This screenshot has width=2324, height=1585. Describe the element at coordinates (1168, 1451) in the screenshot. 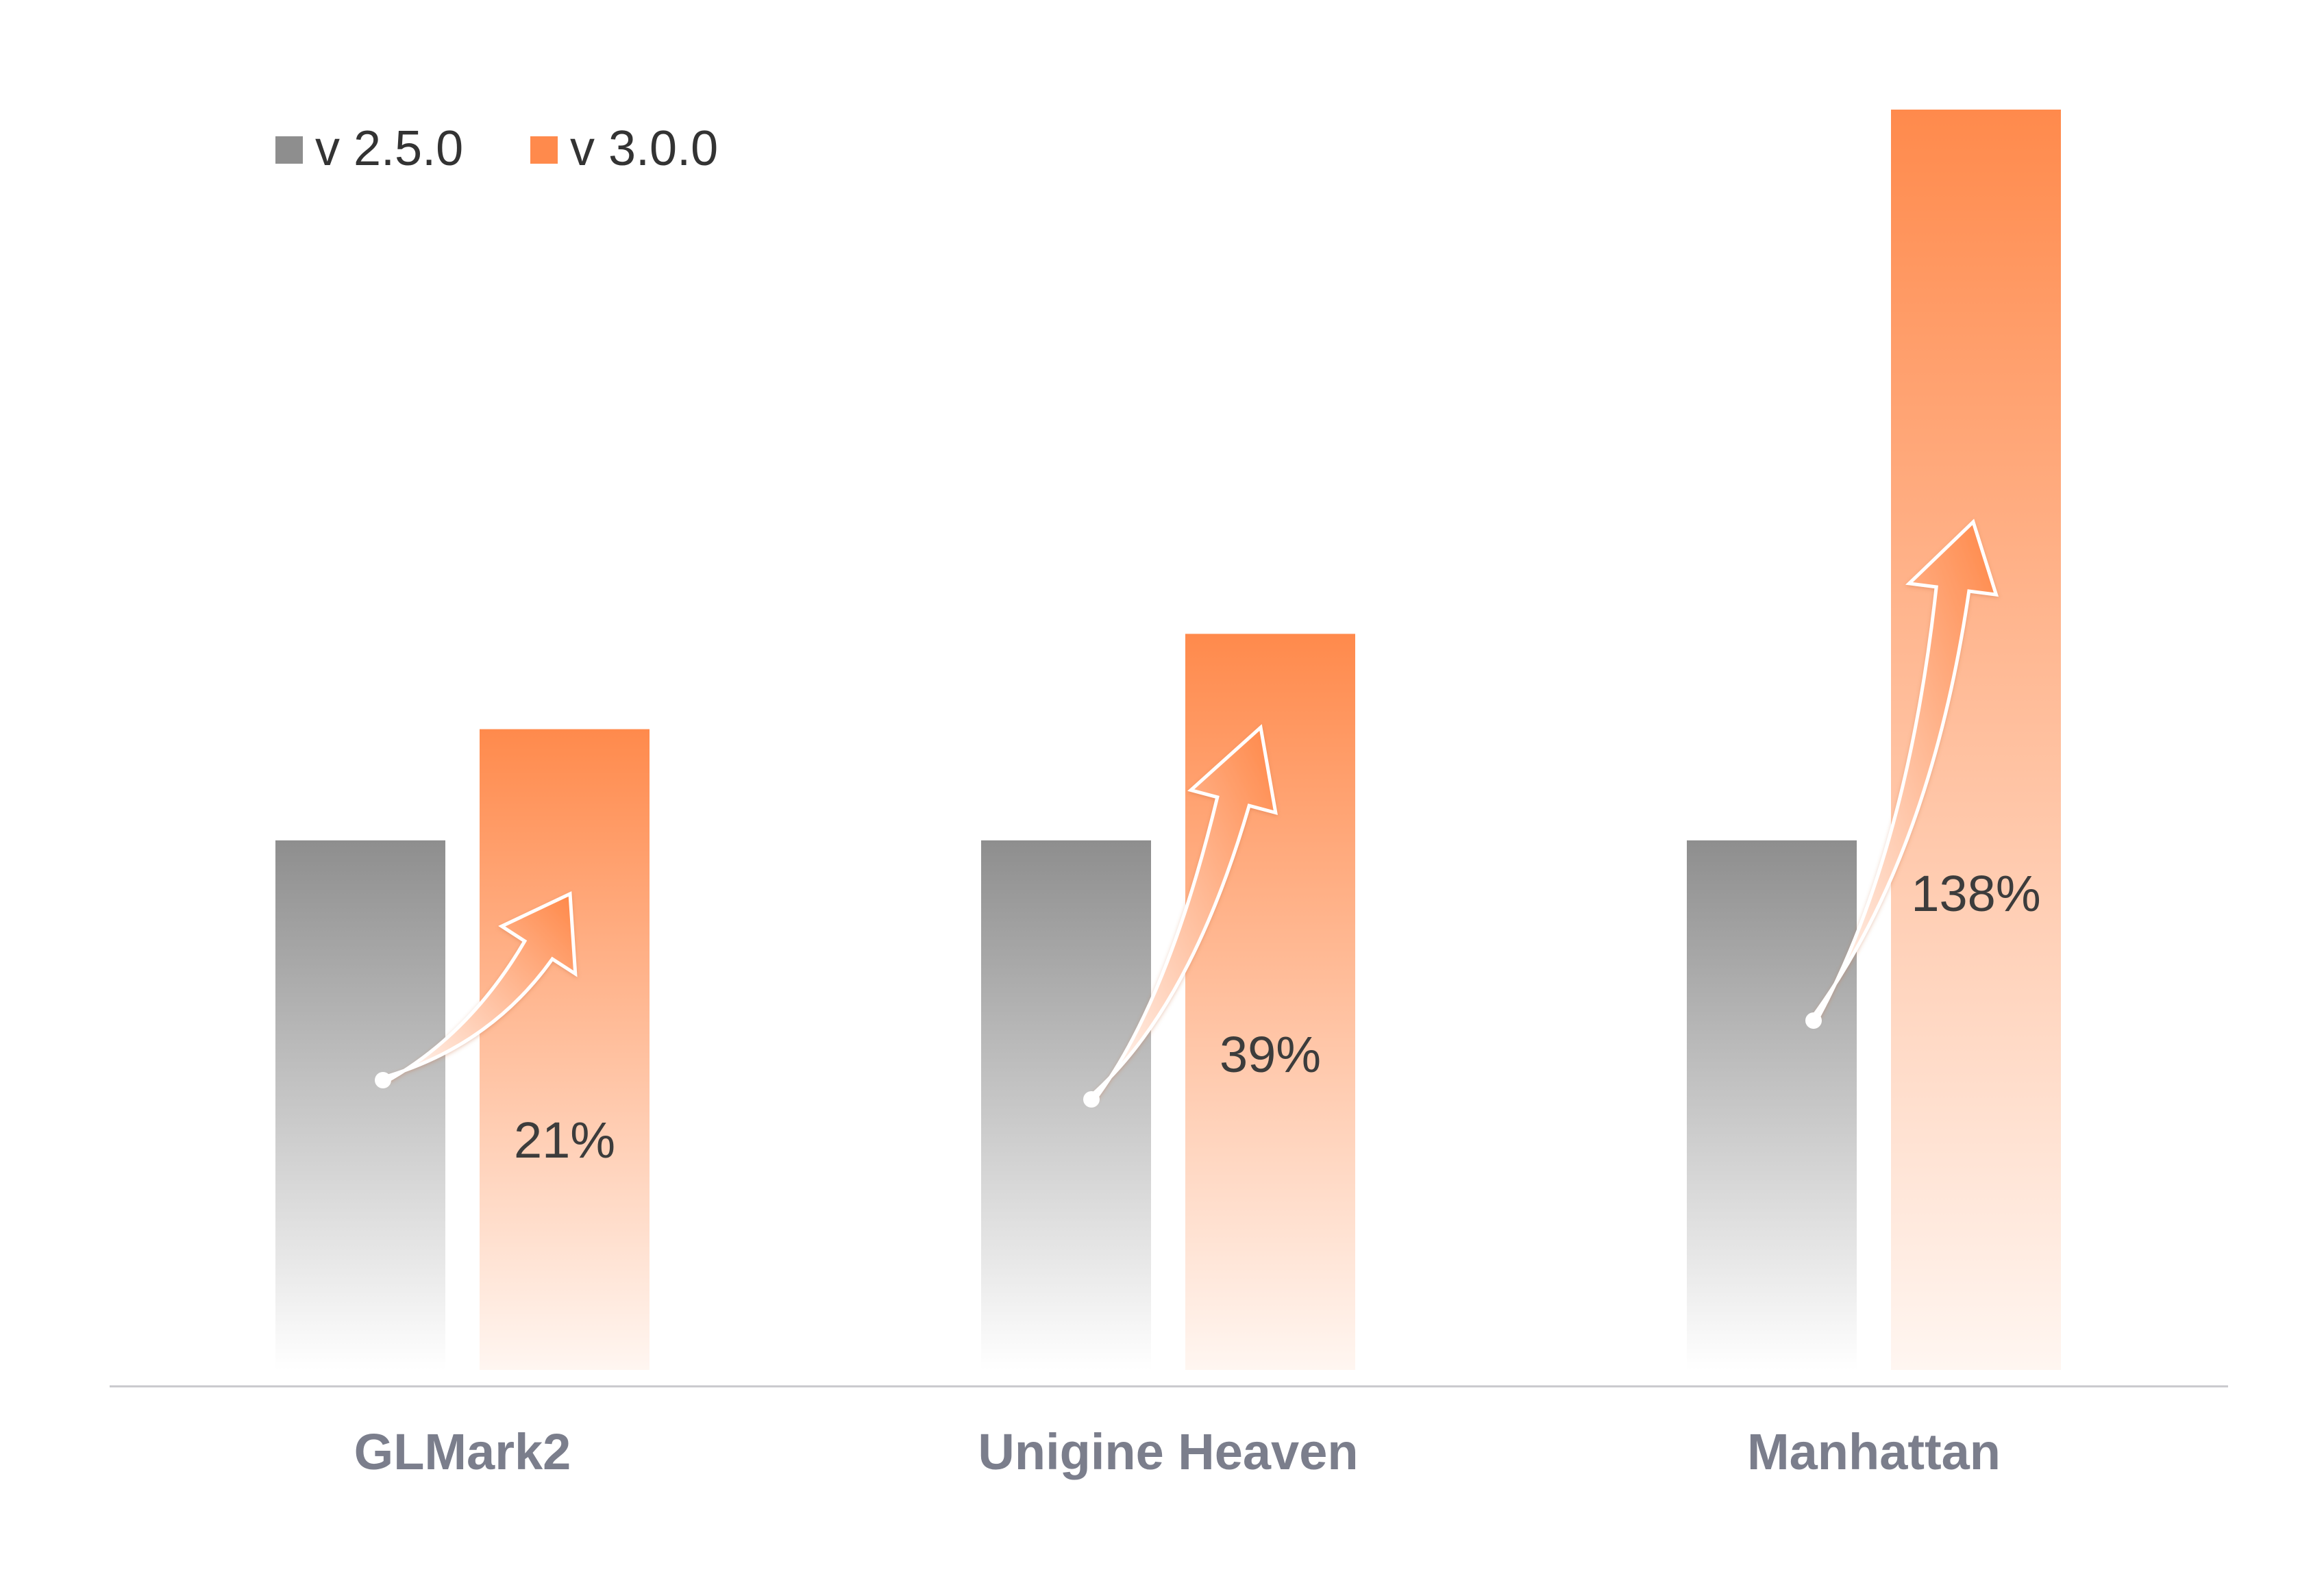

I see `category-label-unigine-heaven: Unigine Heaven` at that location.